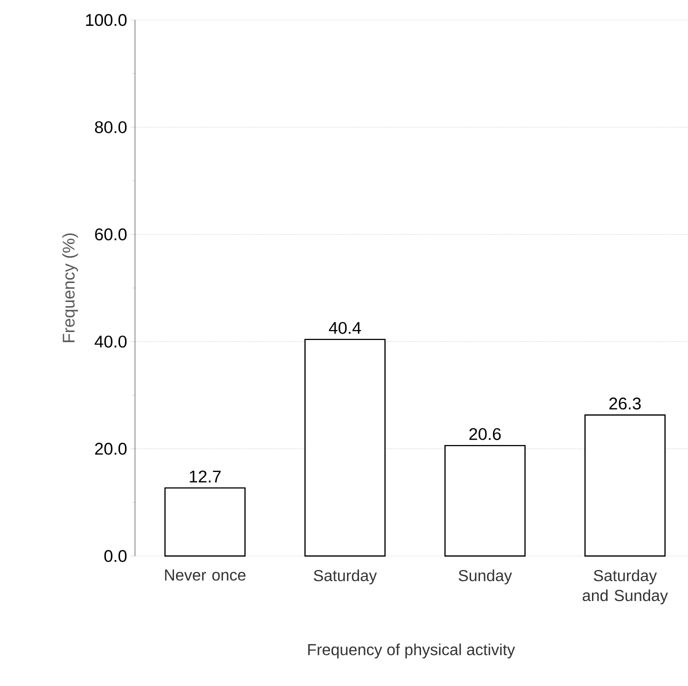 This screenshot has height=686, width=688. I want to click on y-tick-label: 40.0, so click(110, 342).